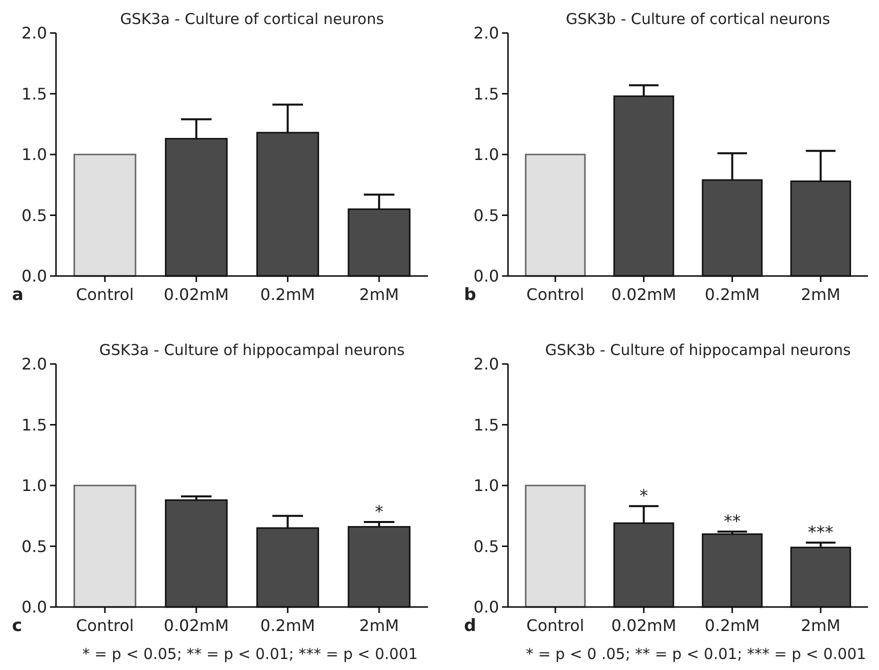  What do you see at coordinates (698, 19) in the screenshot?
I see `chart-title: GSK3b - Culture of cortical neurons` at bounding box center [698, 19].